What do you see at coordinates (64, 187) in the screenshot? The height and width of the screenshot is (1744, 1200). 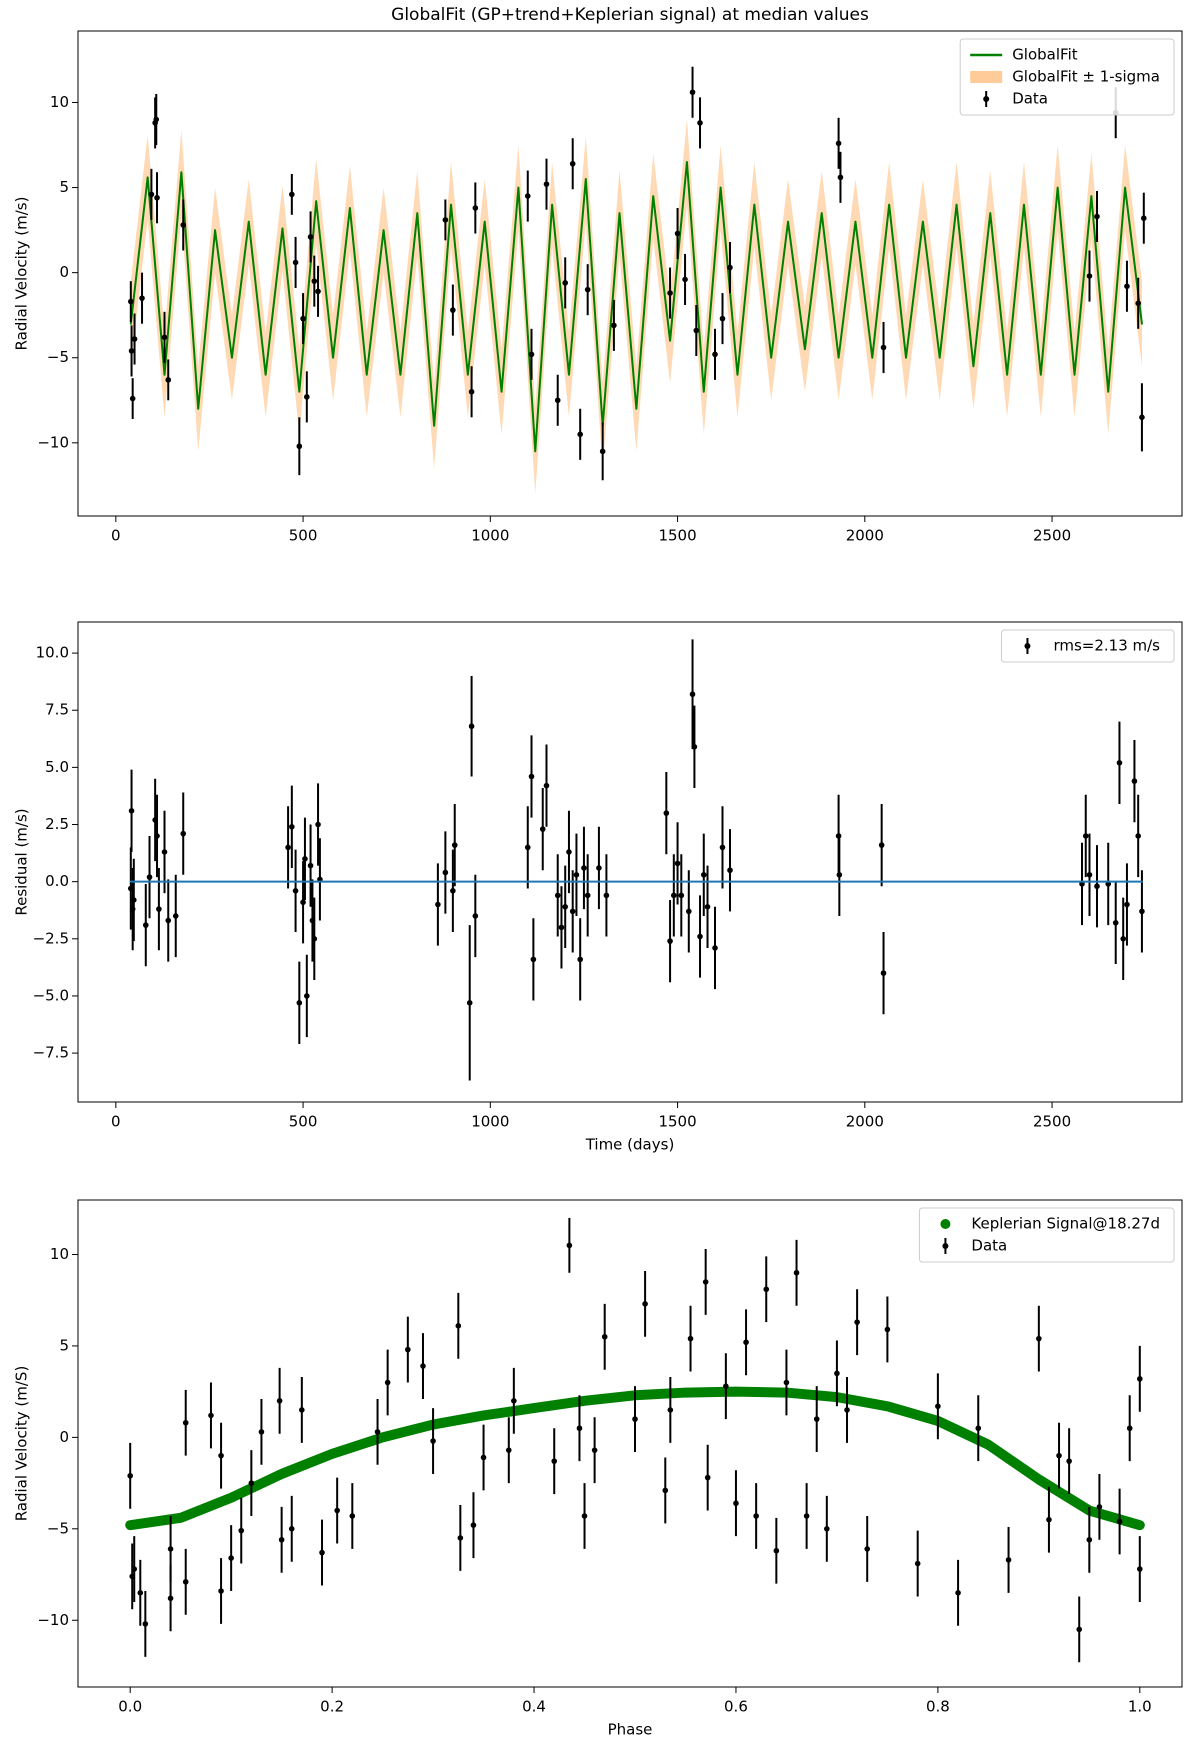 I see `y-tick-label: 5` at bounding box center [64, 187].